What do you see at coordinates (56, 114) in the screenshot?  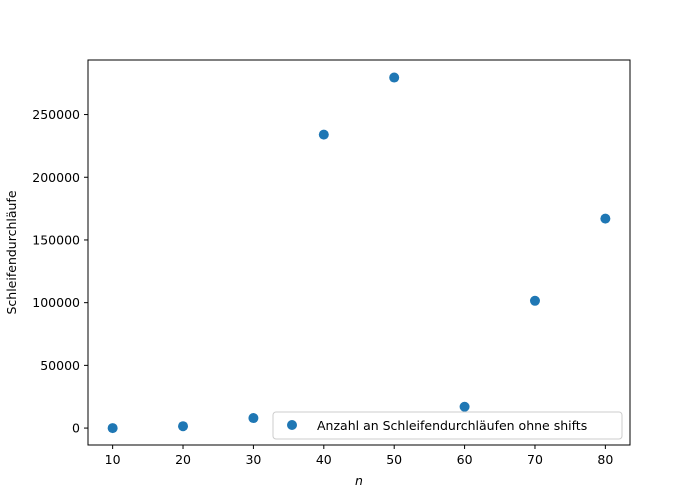 I see `y-tick-label: 250000` at bounding box center [56, 114].